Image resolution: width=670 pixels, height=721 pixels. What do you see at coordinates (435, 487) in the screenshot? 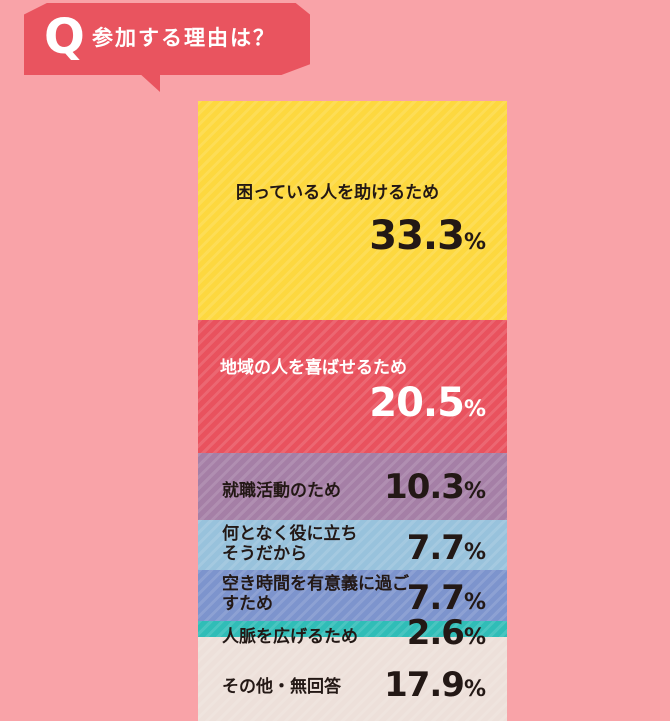
I see `segment-value: 10.3%` at bounding box center [435, 487].